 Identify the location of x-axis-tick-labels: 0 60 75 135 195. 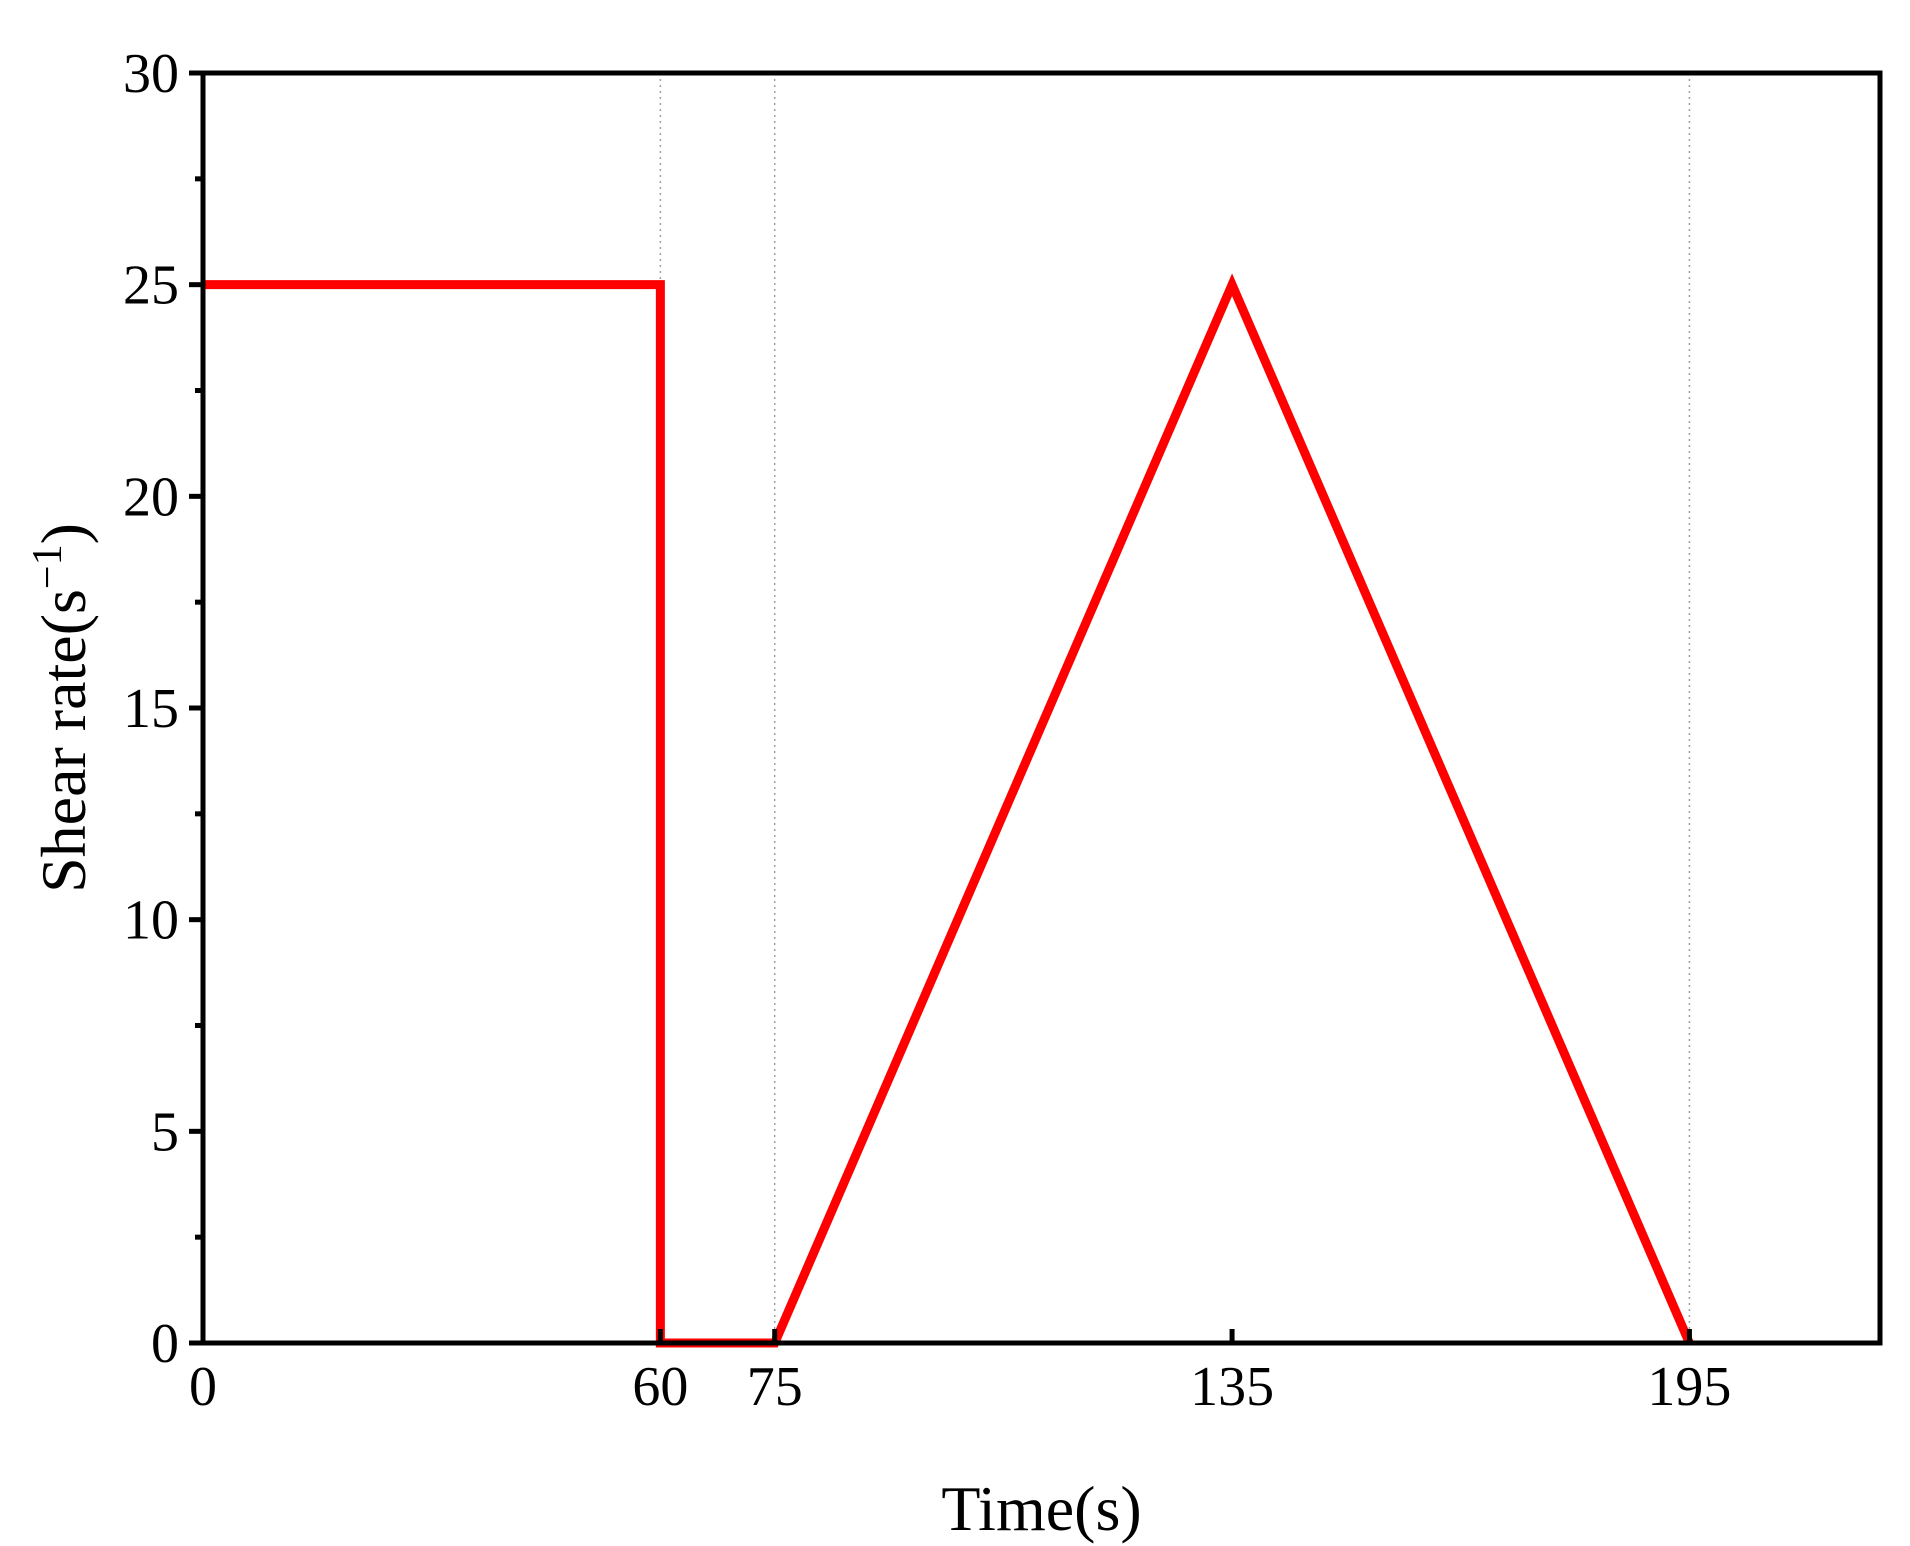
(960, 1387).